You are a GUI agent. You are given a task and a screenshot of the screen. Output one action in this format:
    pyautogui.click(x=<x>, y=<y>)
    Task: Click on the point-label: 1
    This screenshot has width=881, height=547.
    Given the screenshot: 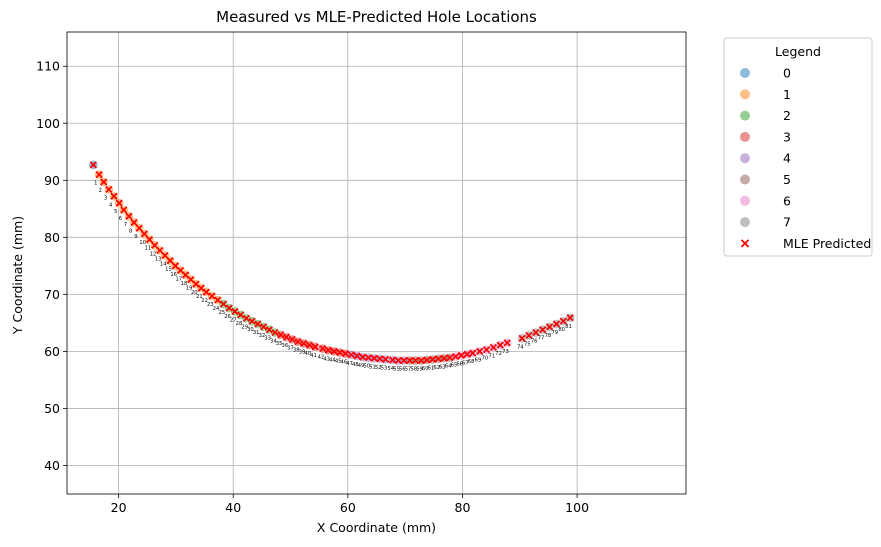 What is the action you would take?
    pyautogui.click(x=95, y=184)
    